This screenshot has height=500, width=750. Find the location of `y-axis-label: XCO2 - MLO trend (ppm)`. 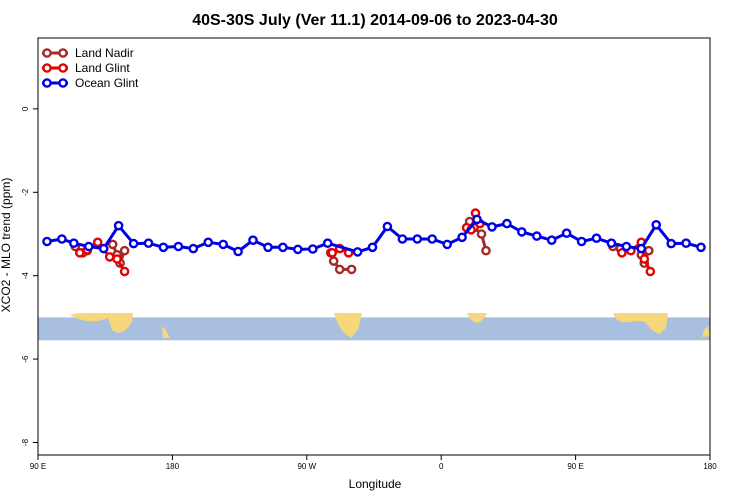

y-axis-label: XCO2 - MLO trend (ppm) is located at coordinates (6, 245).